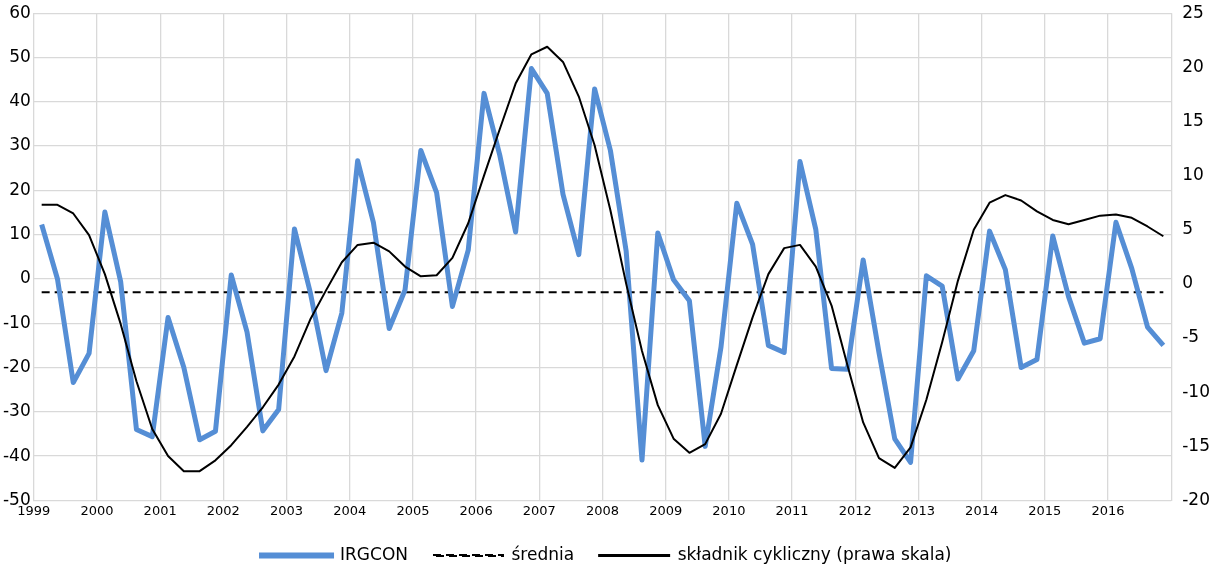  I want to click on legend-label: średnia, so click(543, 553).